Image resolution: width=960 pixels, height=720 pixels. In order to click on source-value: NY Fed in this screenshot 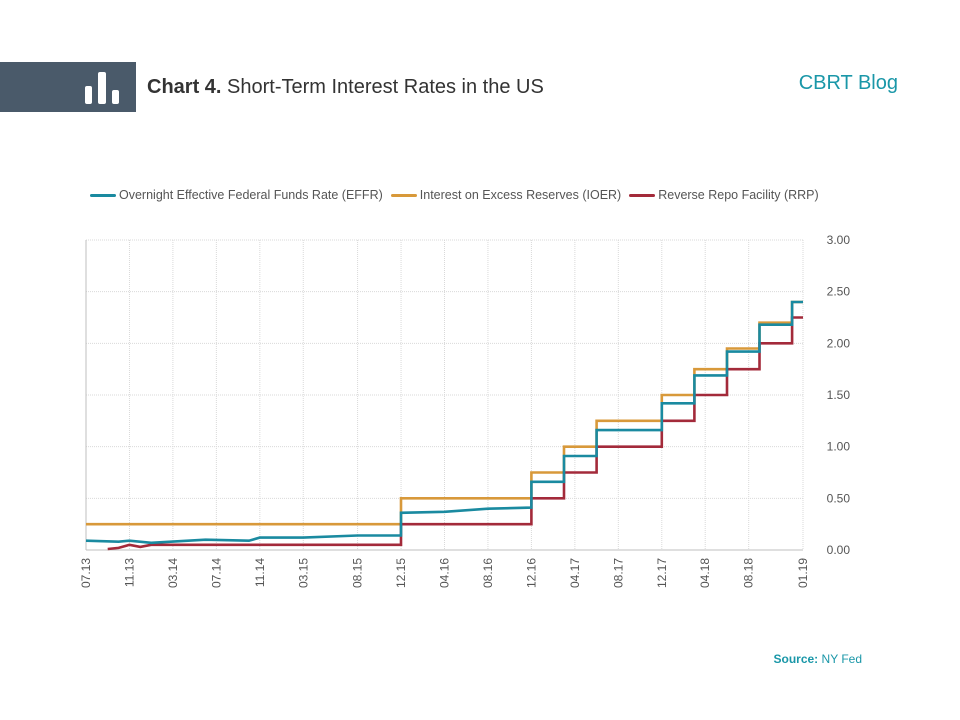, I will do `click(841, 659)`.